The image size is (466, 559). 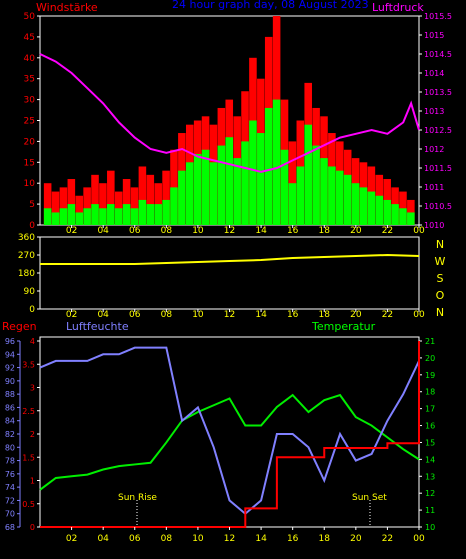 What do you see at coordinates (29, 163) in the screenshot?
I see `wind-tick-label: 15` at bounding box center [29, 163].